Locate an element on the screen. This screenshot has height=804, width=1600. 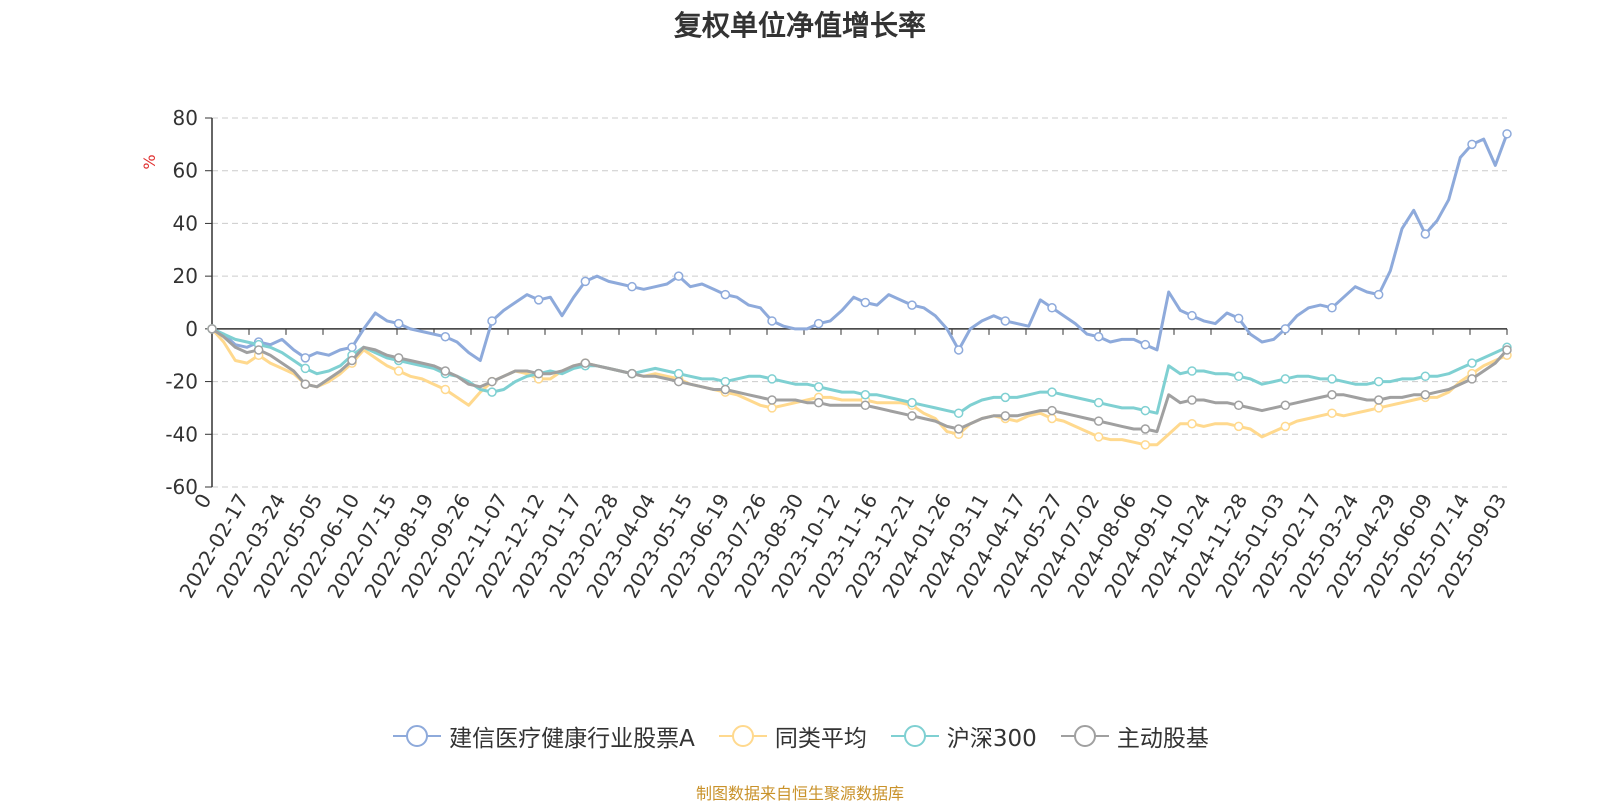
y-tick-labels: -60 -40 -20 0 20 40 60 80 is located at coordinates (181, 302).